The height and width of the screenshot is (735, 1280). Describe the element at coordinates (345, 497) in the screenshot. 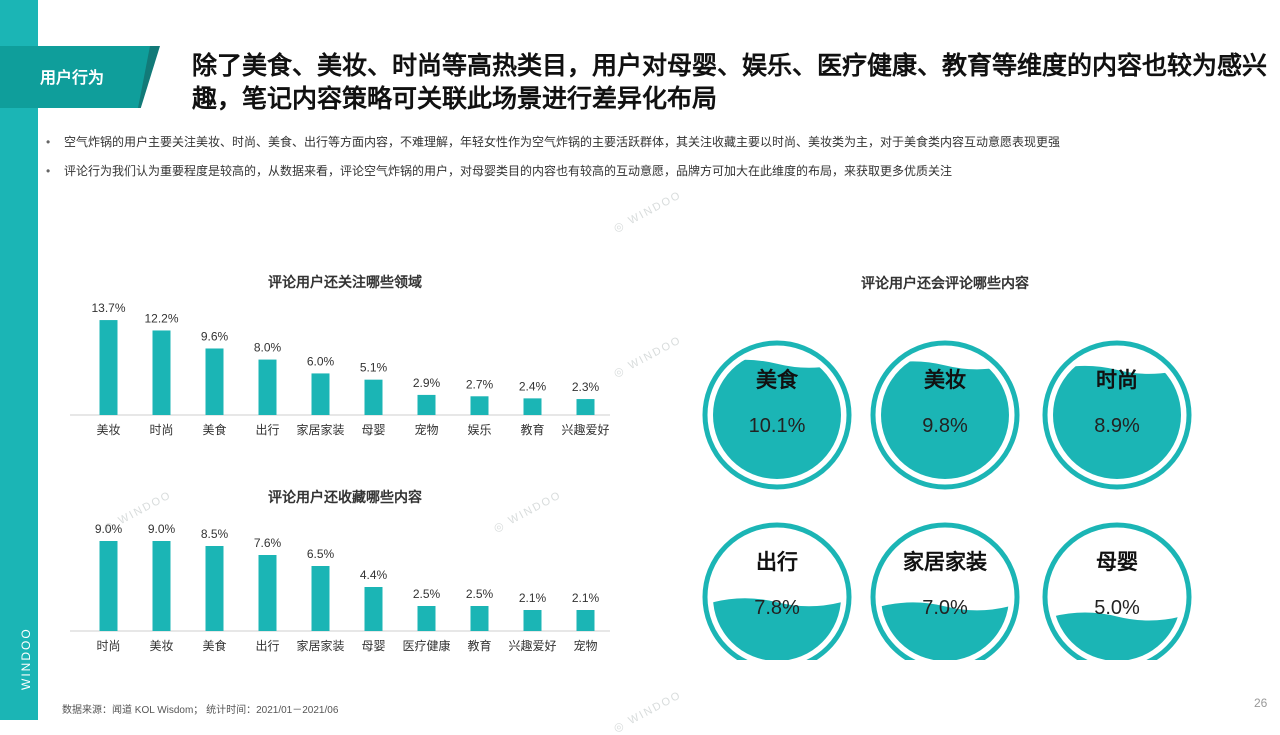

I see `chart-title-collect: 评论用户还收藏哪些内容` at that location.